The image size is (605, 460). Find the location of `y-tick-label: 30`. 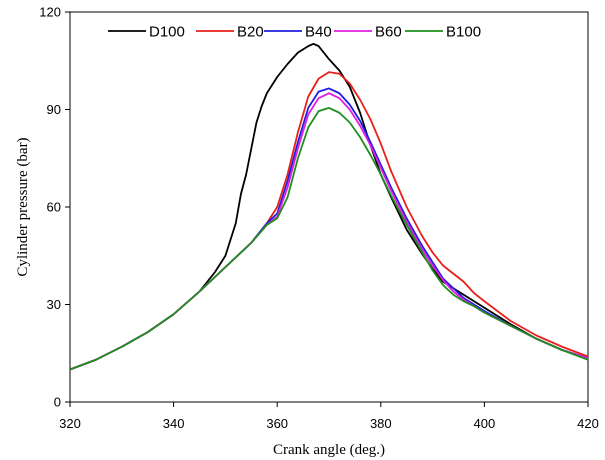

y-tick-label: 30 is located at coordinates (54, 304).